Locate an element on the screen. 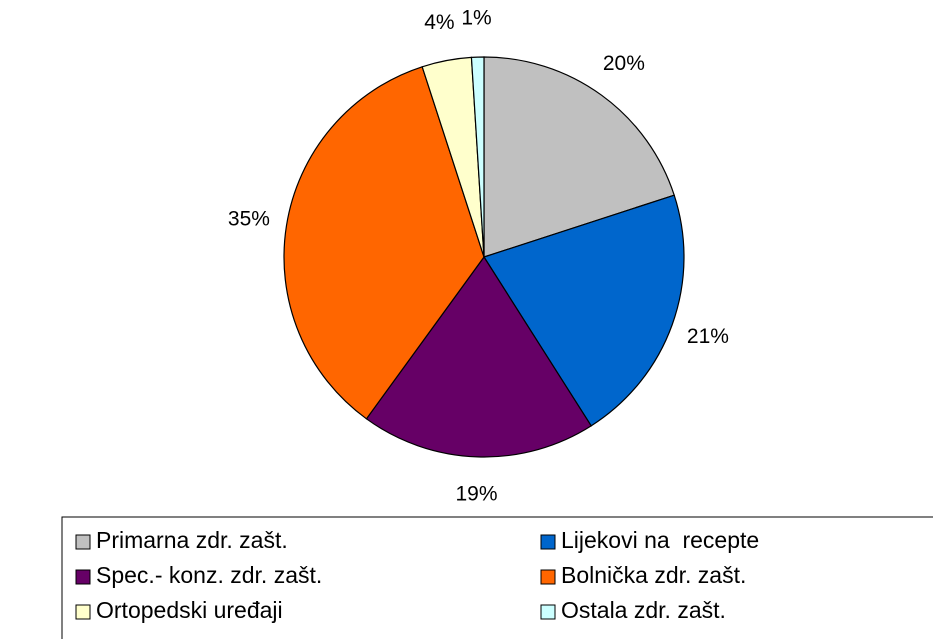 This screenshot has height=639, width=933. data-label: 35% is located at coordinates (249, 218).